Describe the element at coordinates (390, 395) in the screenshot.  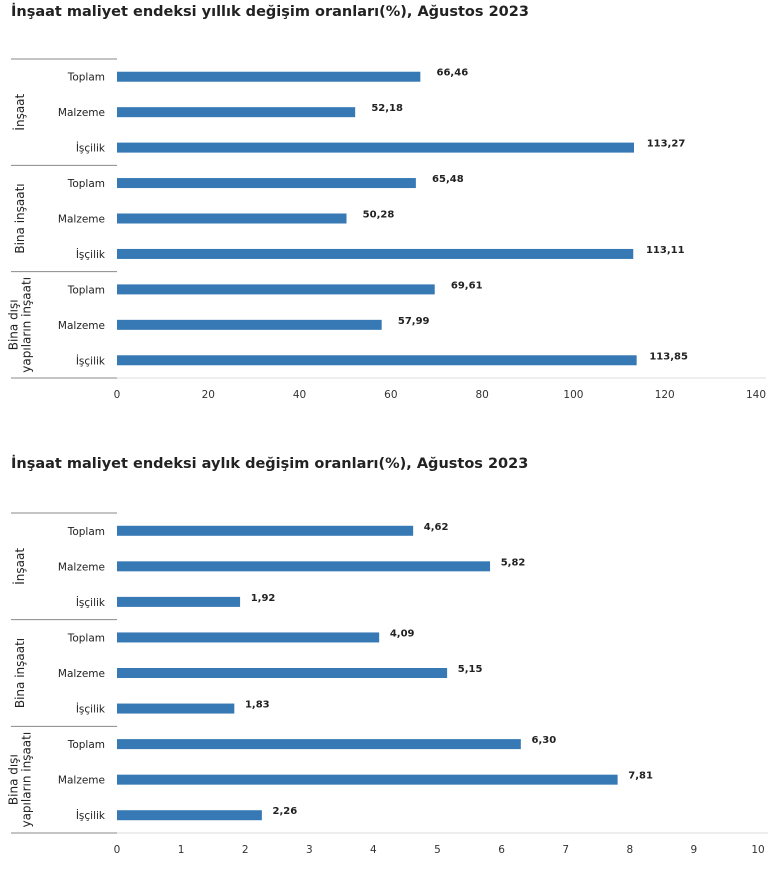
I see `x-tick-label: 60` at that location.